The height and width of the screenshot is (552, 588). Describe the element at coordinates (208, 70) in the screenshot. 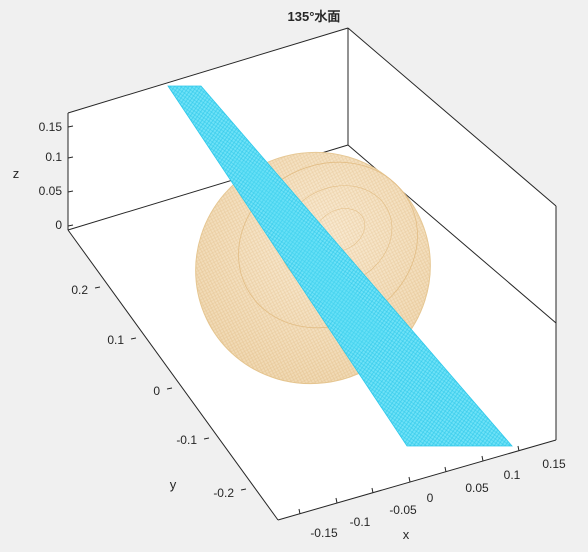

I see `back-top-edge` at that location.